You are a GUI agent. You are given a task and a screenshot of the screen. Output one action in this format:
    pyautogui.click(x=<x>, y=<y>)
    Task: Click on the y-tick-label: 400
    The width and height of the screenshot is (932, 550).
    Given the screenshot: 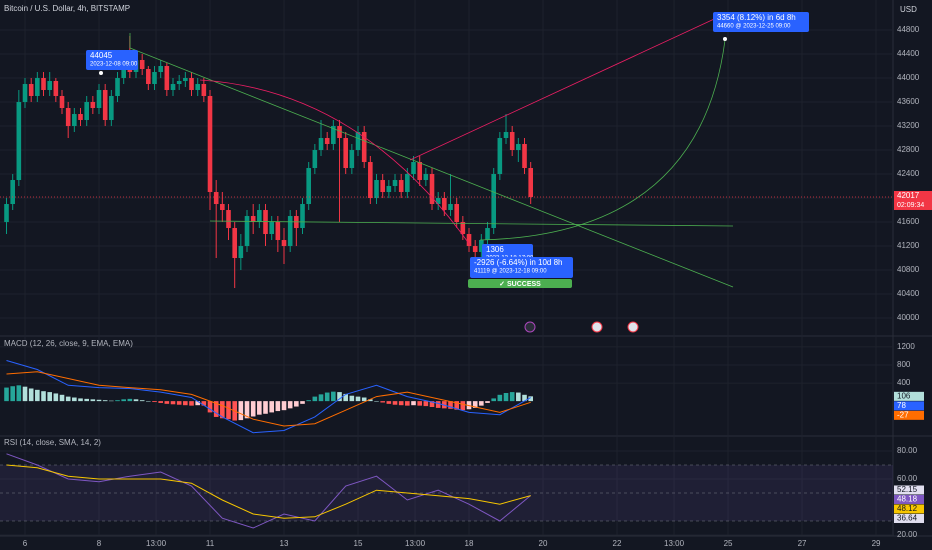 What is the action you would take?
    pyautogui.click(x=904, y=382)
    